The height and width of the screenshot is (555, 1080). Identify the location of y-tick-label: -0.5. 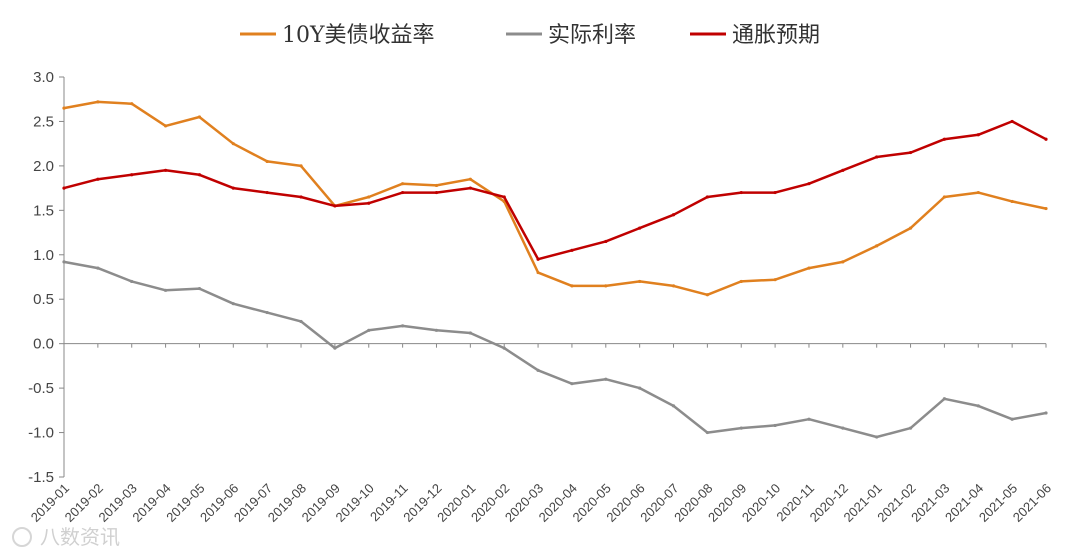
(41, 388).